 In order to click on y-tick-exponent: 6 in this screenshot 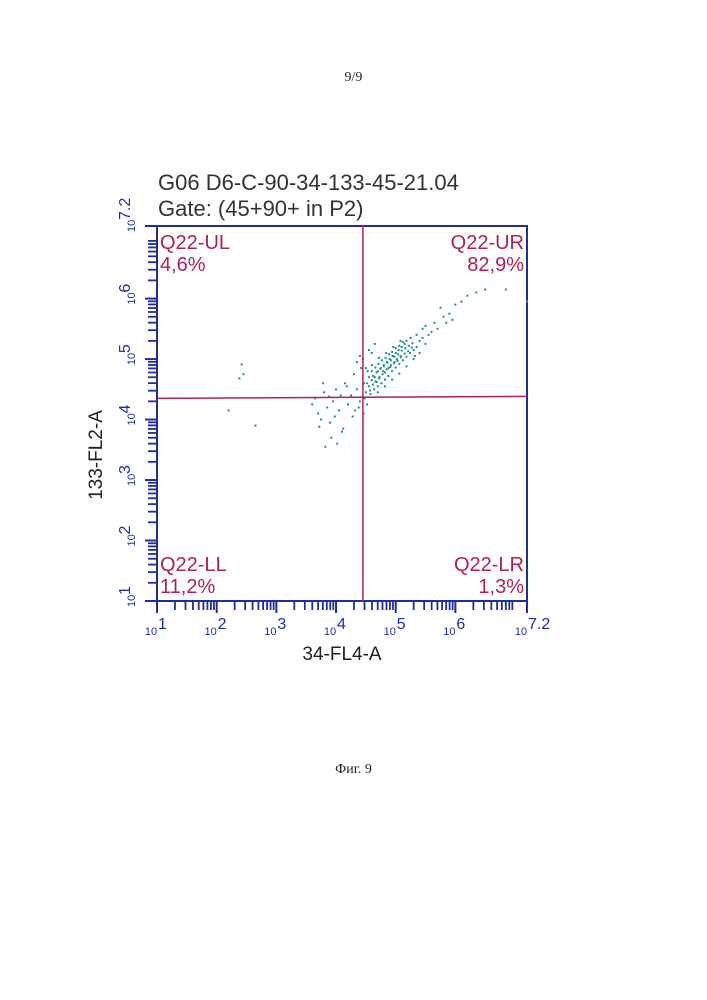, I will do `click(125, 288)`.